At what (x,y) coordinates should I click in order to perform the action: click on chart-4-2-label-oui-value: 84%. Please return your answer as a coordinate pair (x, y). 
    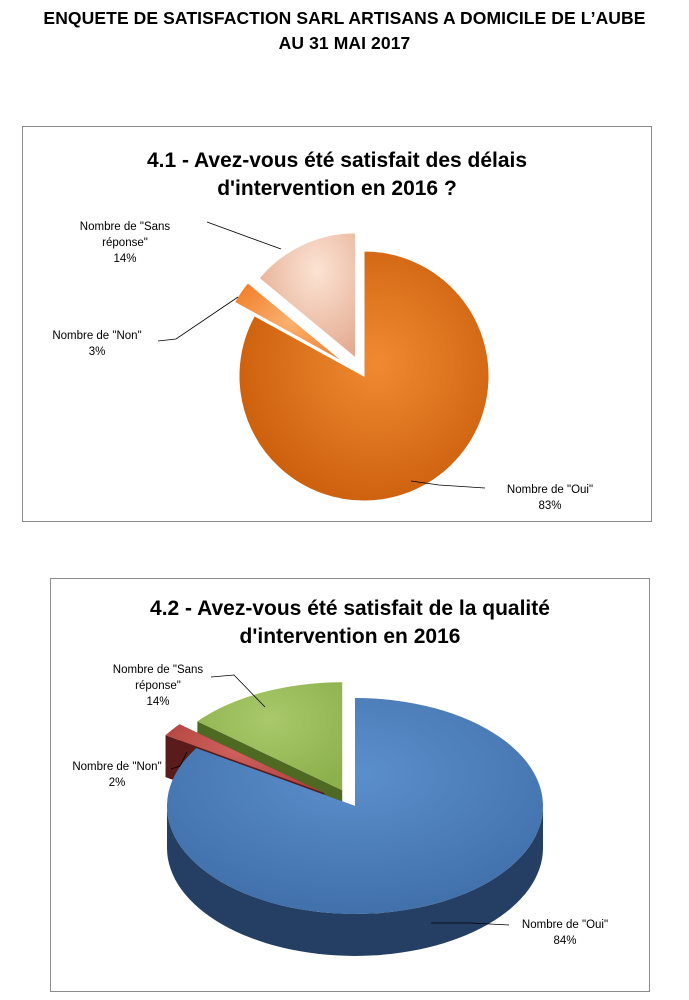
    Looking at the image, I should click on (564, 941).